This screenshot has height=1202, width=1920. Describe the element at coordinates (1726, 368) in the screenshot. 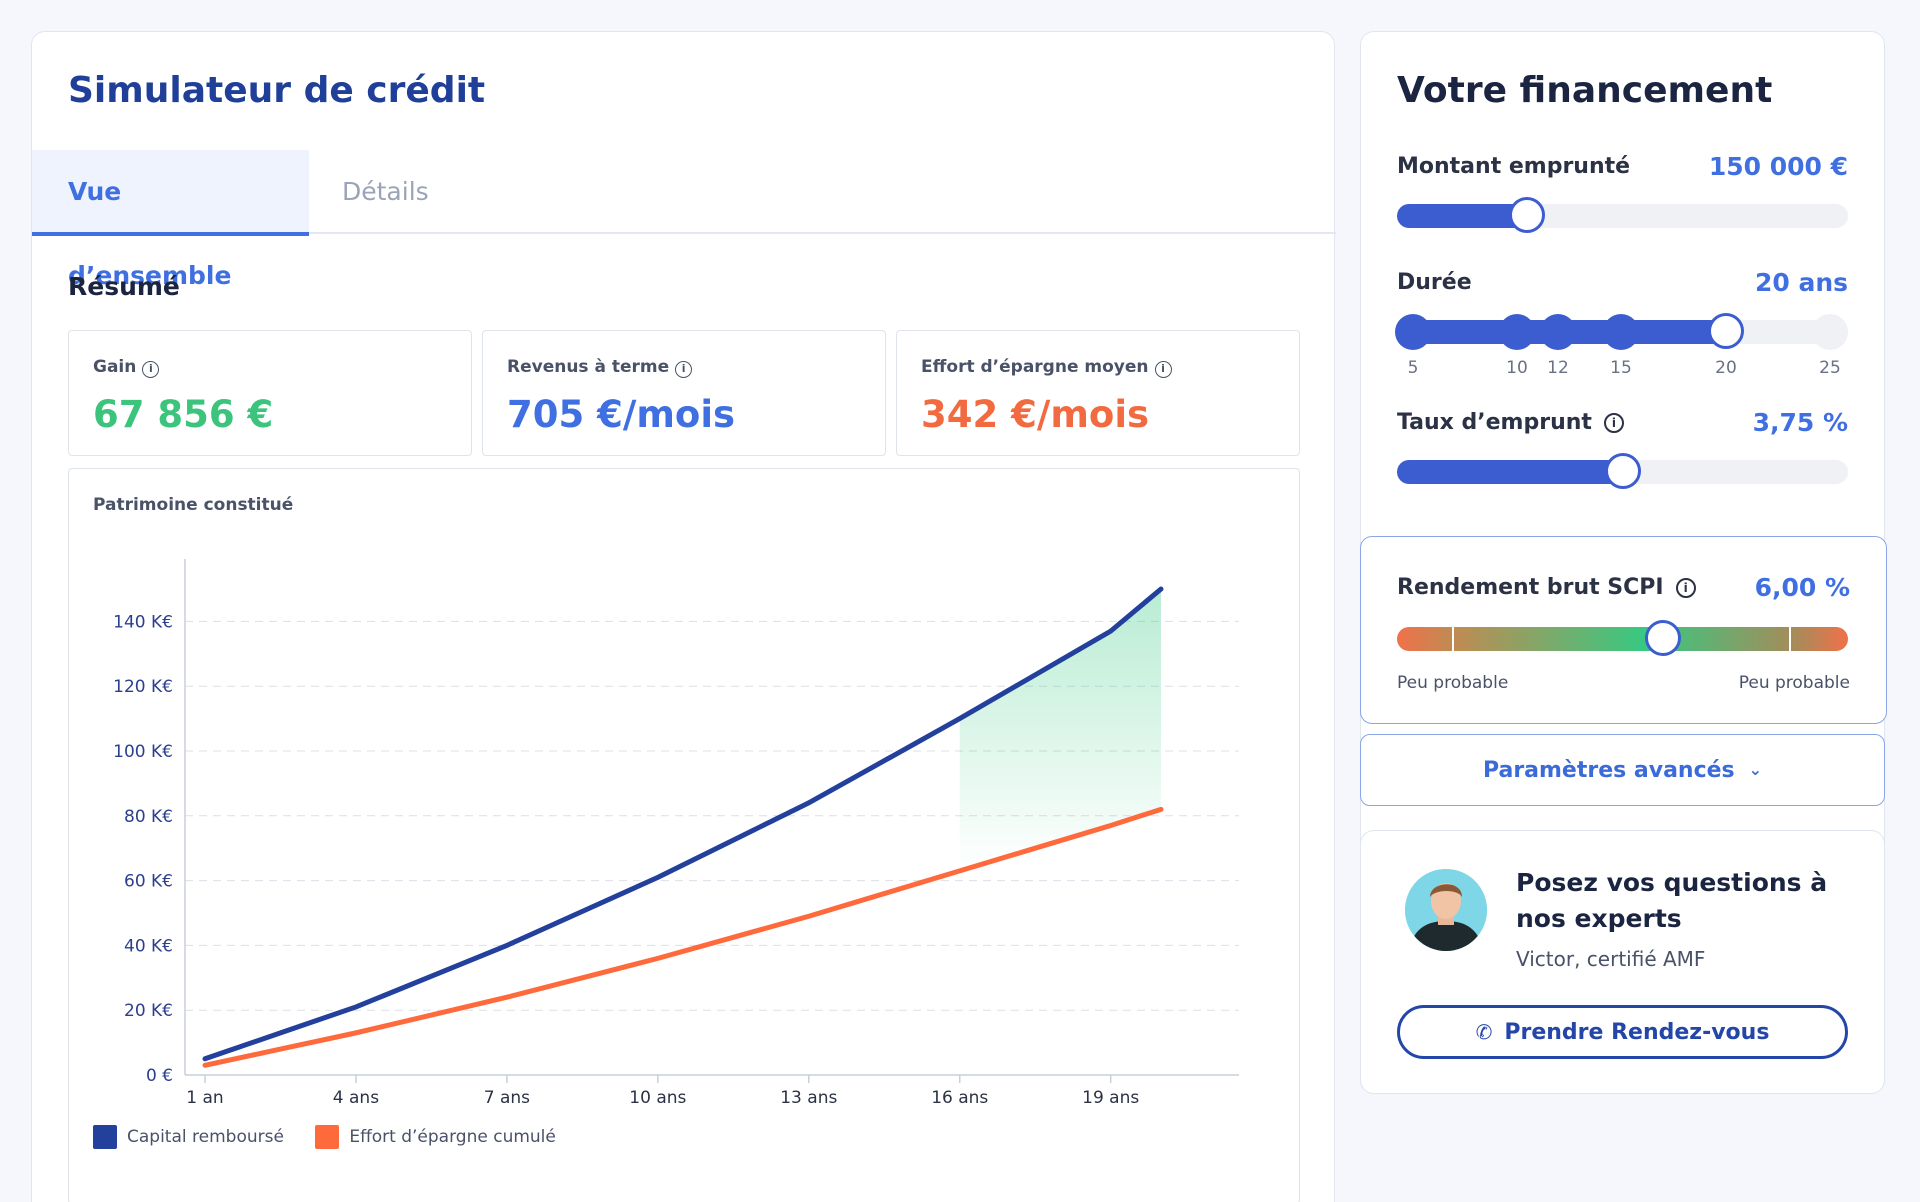

I see `duration-tick: 20` at that location.